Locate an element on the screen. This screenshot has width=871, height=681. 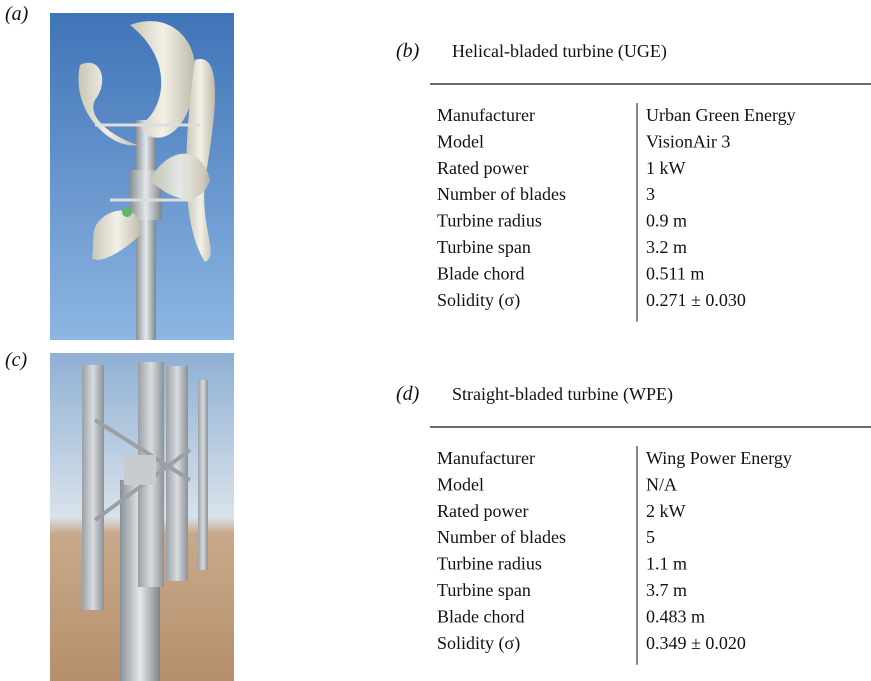
row-value: 0.511 m is located at coordinates (675, 273).